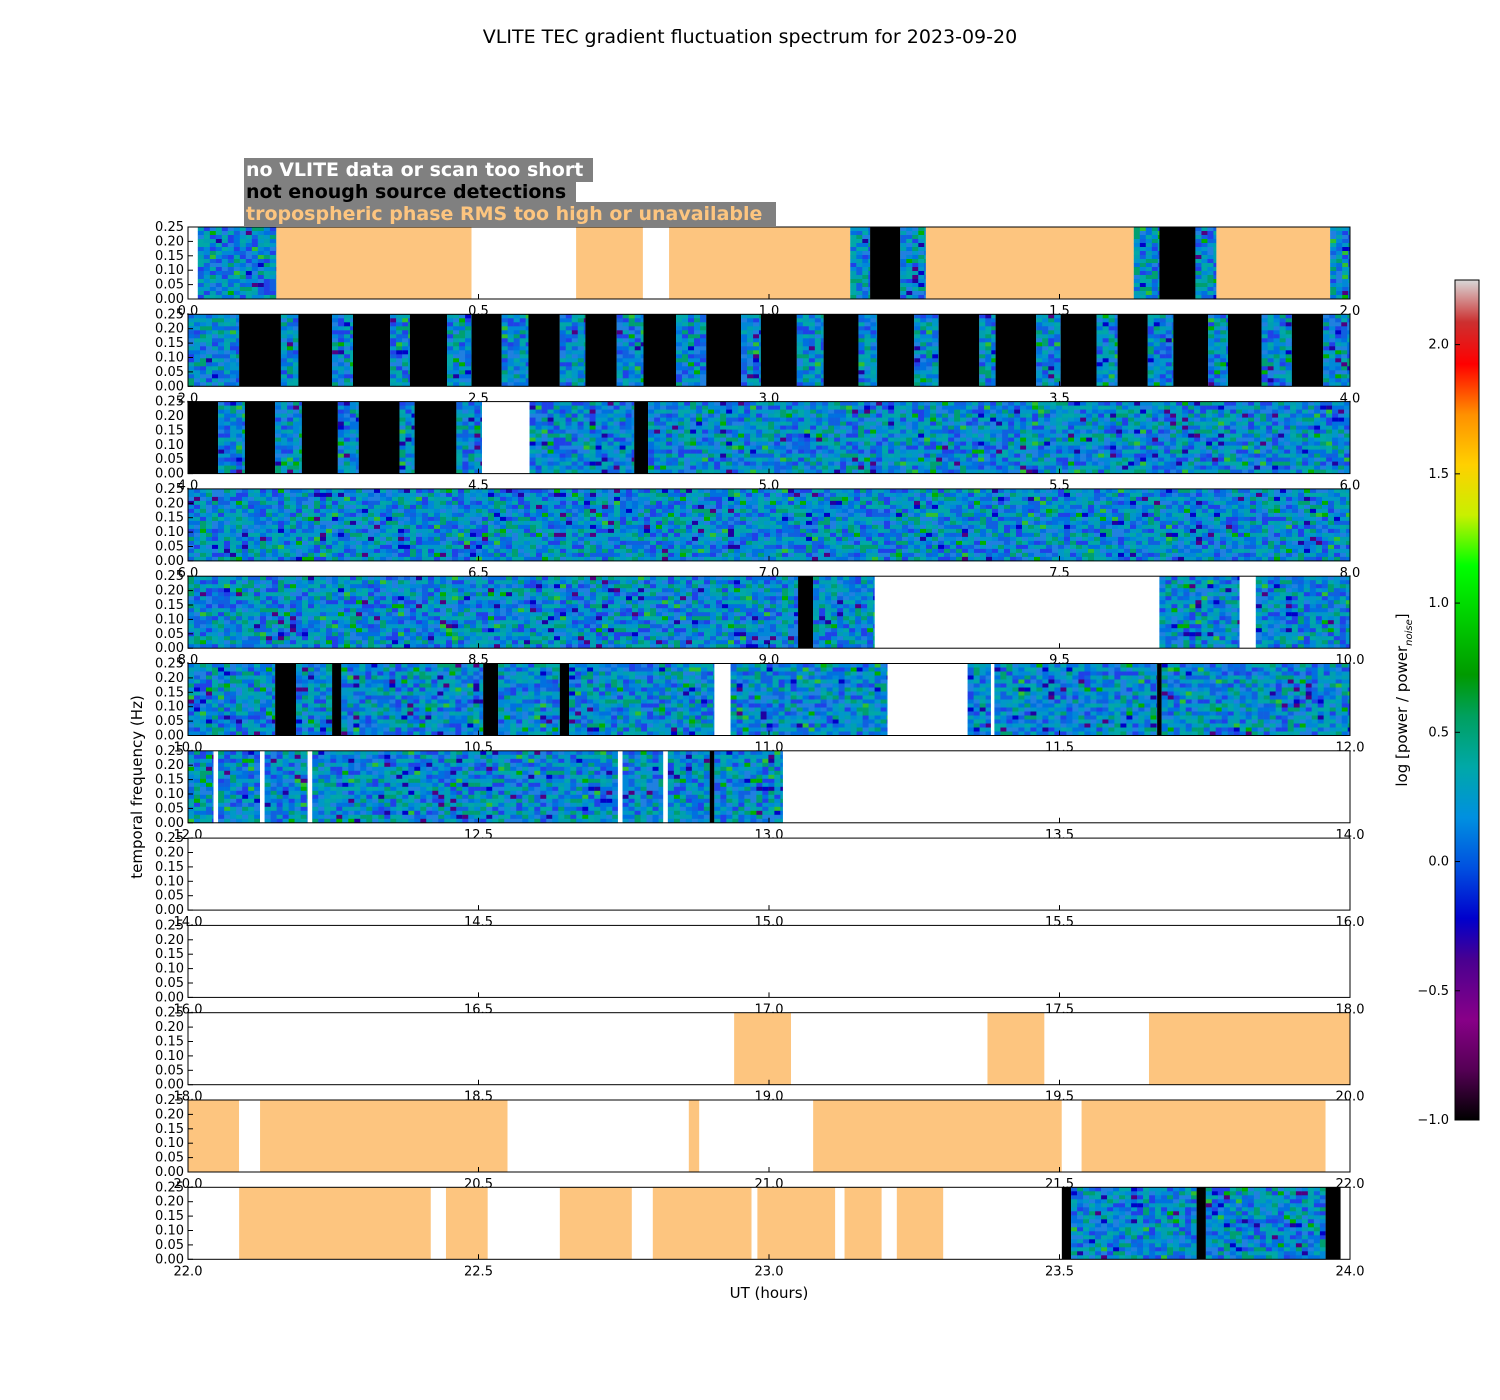 The height and width of the screenshot is (1400, 1500). Describe the element at coordinates (1433, 991) in the screenshot. I see `colorbar-tick-label: −0.5` at that location.